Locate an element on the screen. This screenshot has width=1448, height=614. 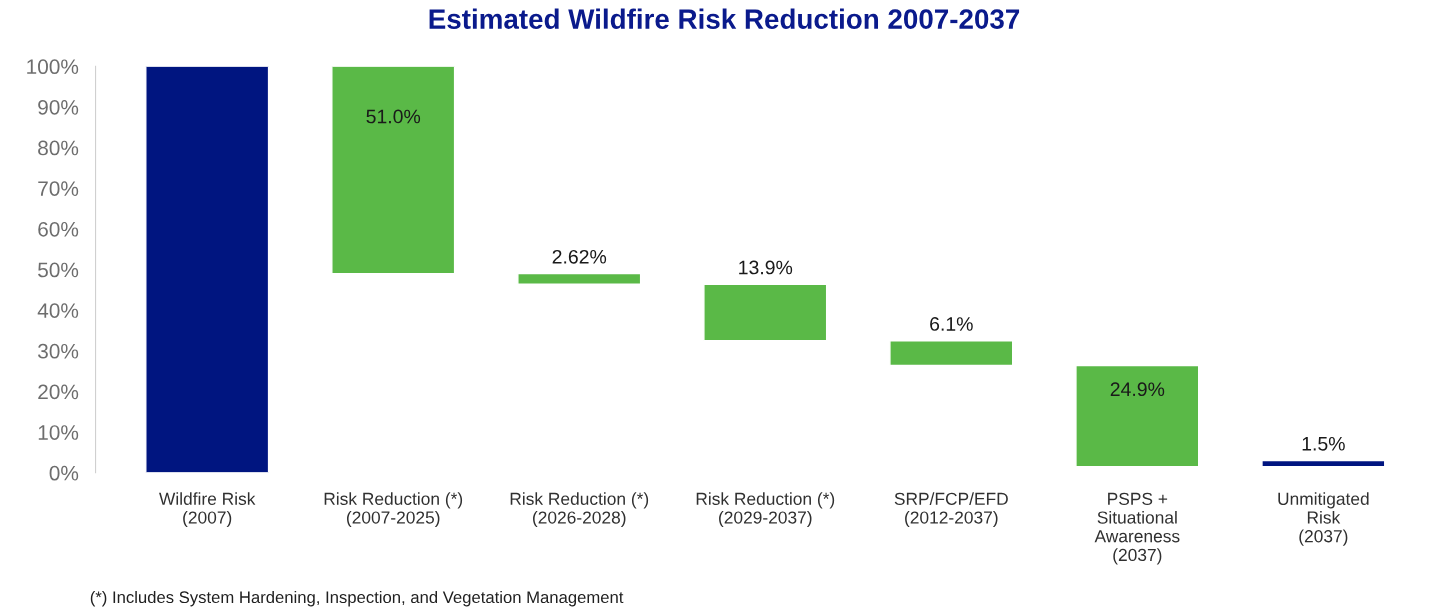
y-tick-label: 70% is located at coordinates (58, 189).